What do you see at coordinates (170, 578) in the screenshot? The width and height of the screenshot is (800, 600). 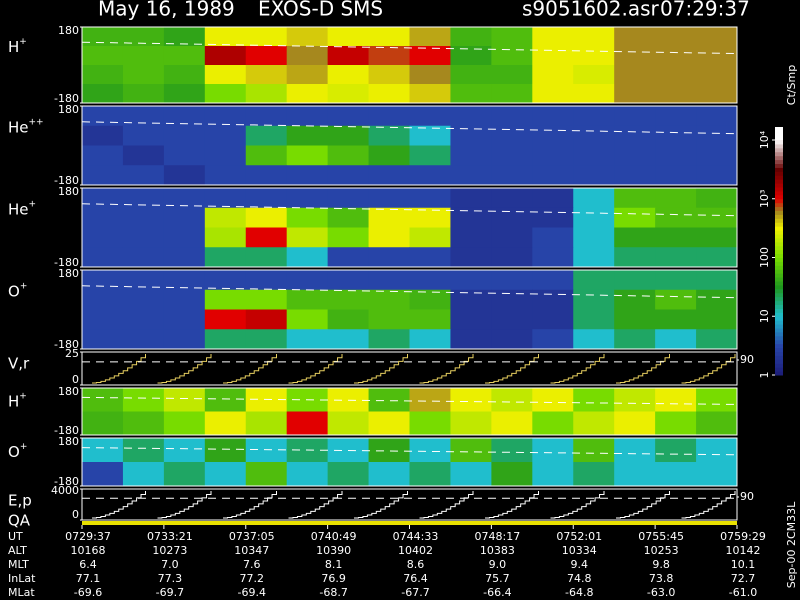 I see `cell: 77.3` at bounding box center [170, 578].